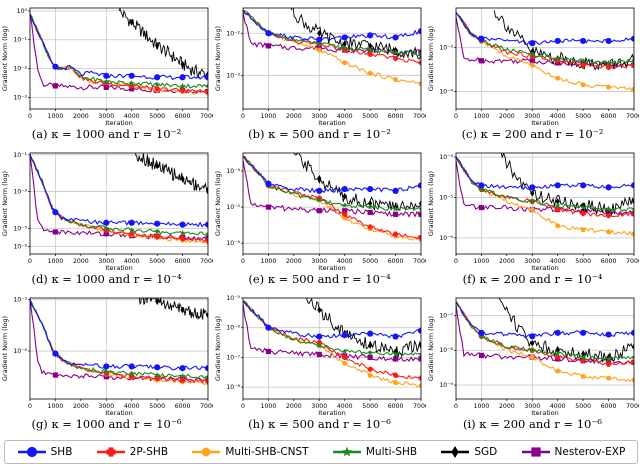  Describe the element at coordinates (532, 261) in the screenshot. I see `x-tick-label: 3000` at that location.